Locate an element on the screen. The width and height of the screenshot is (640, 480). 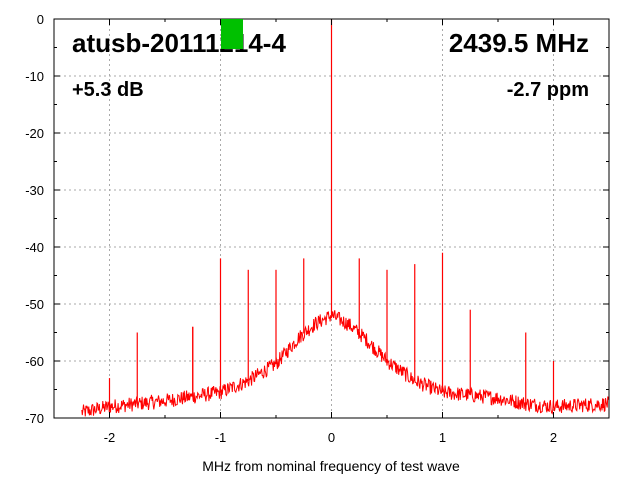
status-indicator is located at coordinates (232, 34).